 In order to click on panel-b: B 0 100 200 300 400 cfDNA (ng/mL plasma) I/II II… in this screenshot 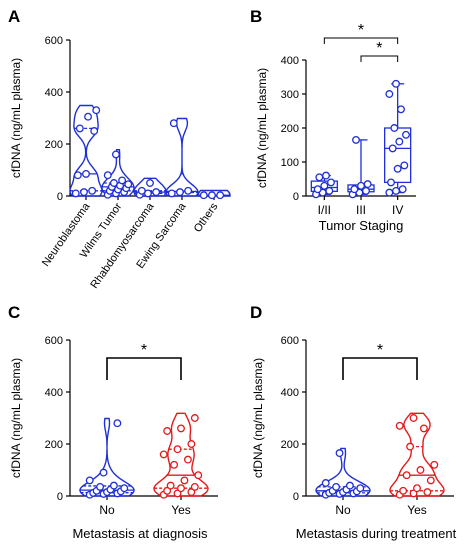, I will do `click(333, 120)`.